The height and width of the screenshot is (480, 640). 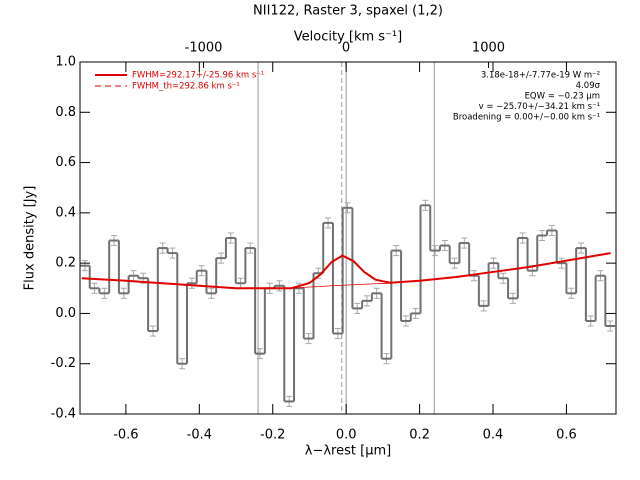 I want to click on legend-label: FWHM_th=292.86 km s⁻¹, so click(x=186, y=87).